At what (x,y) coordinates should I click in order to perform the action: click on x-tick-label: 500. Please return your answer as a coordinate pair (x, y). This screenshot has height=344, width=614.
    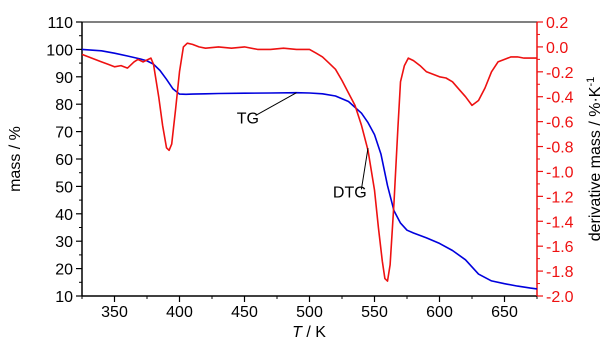
    Looking at the image, I should click on (309, 312).